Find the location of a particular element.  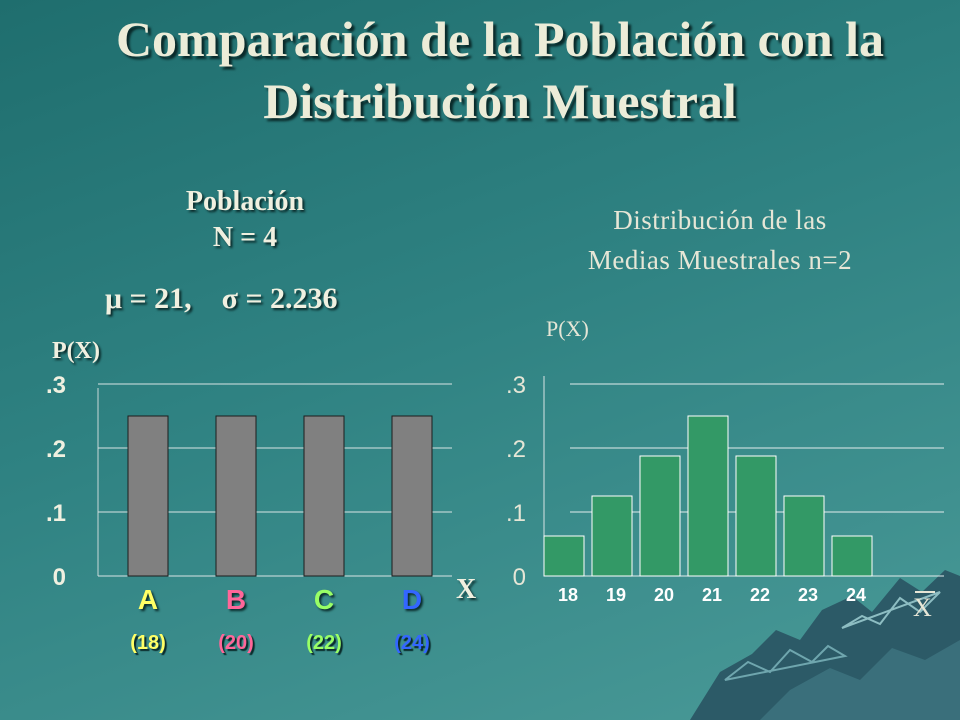

sampling-x-axis-label: X is located at coordinates (924, 607).